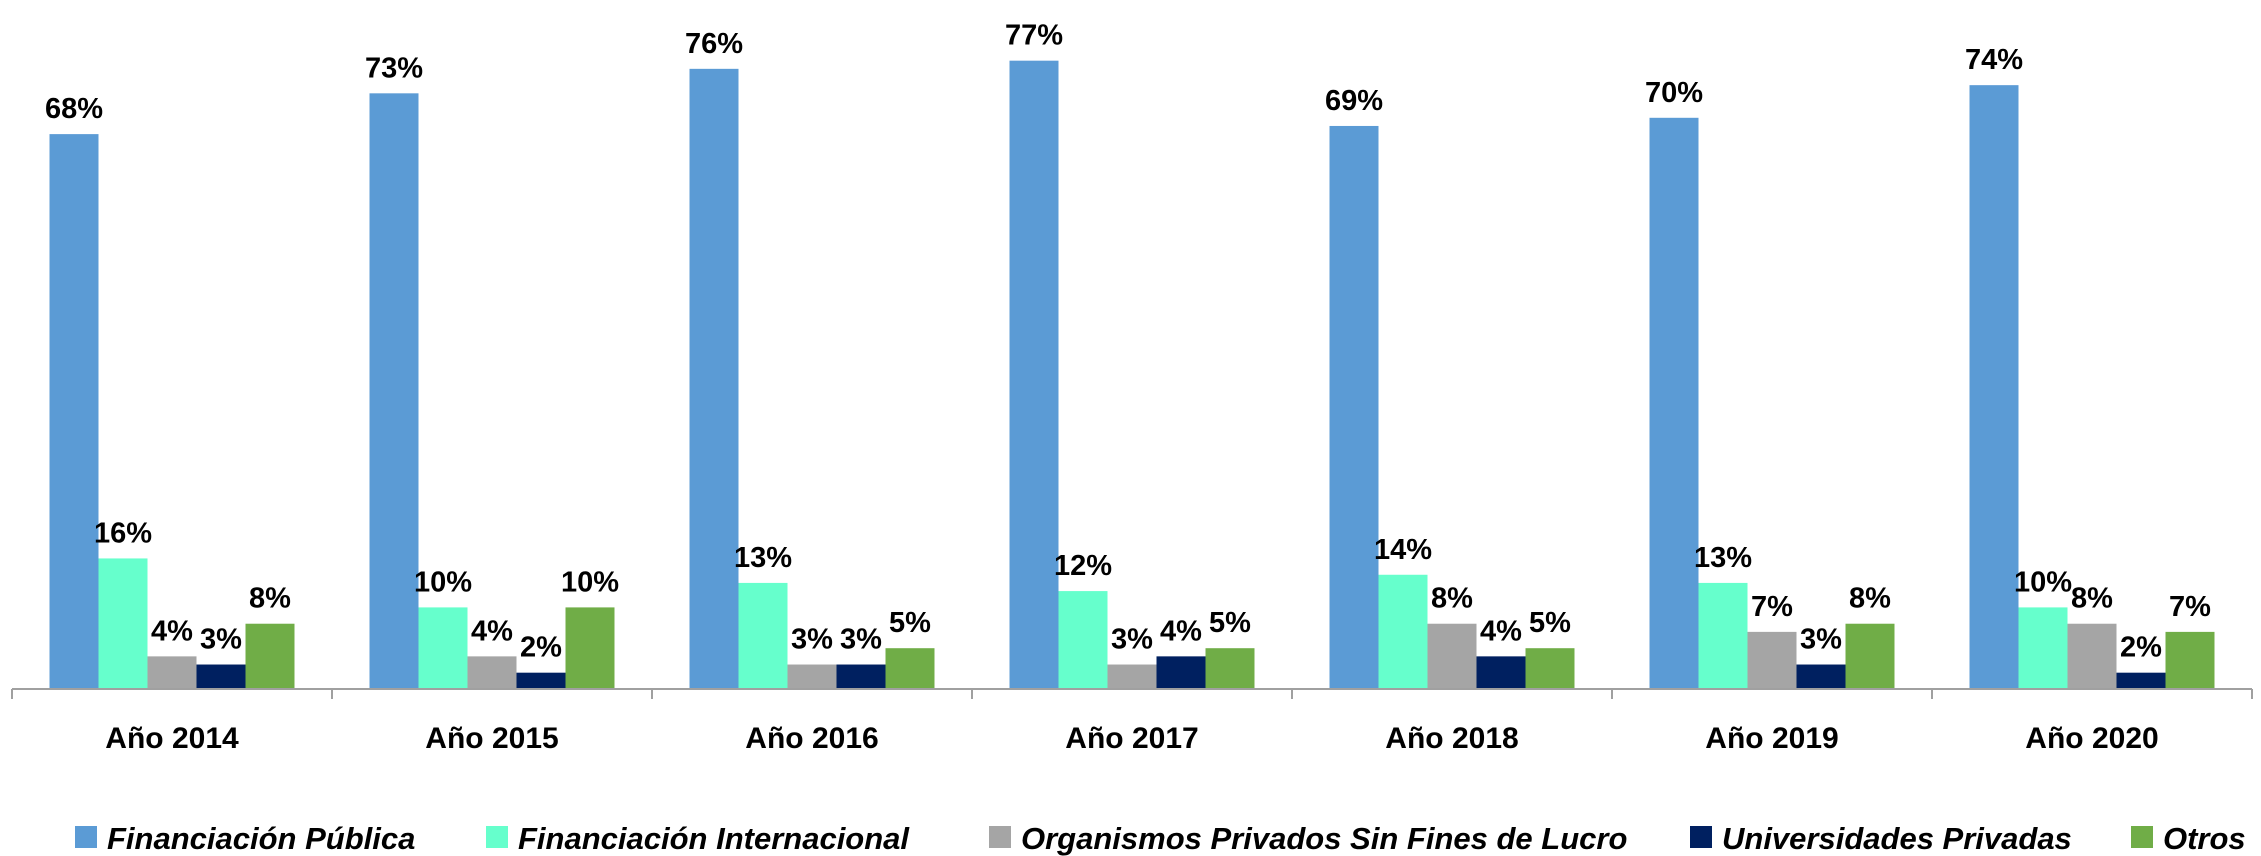  I want to click on x-tick-label: Año 2019, so click(1771, 738).